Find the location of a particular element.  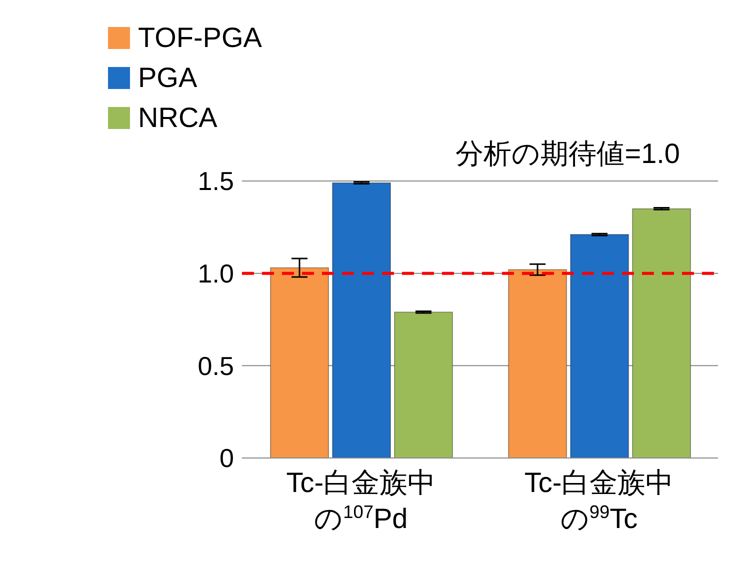

x-tick-label: Tc-白金族中の$^{107}$Pd is located at coordinates (361, 500).